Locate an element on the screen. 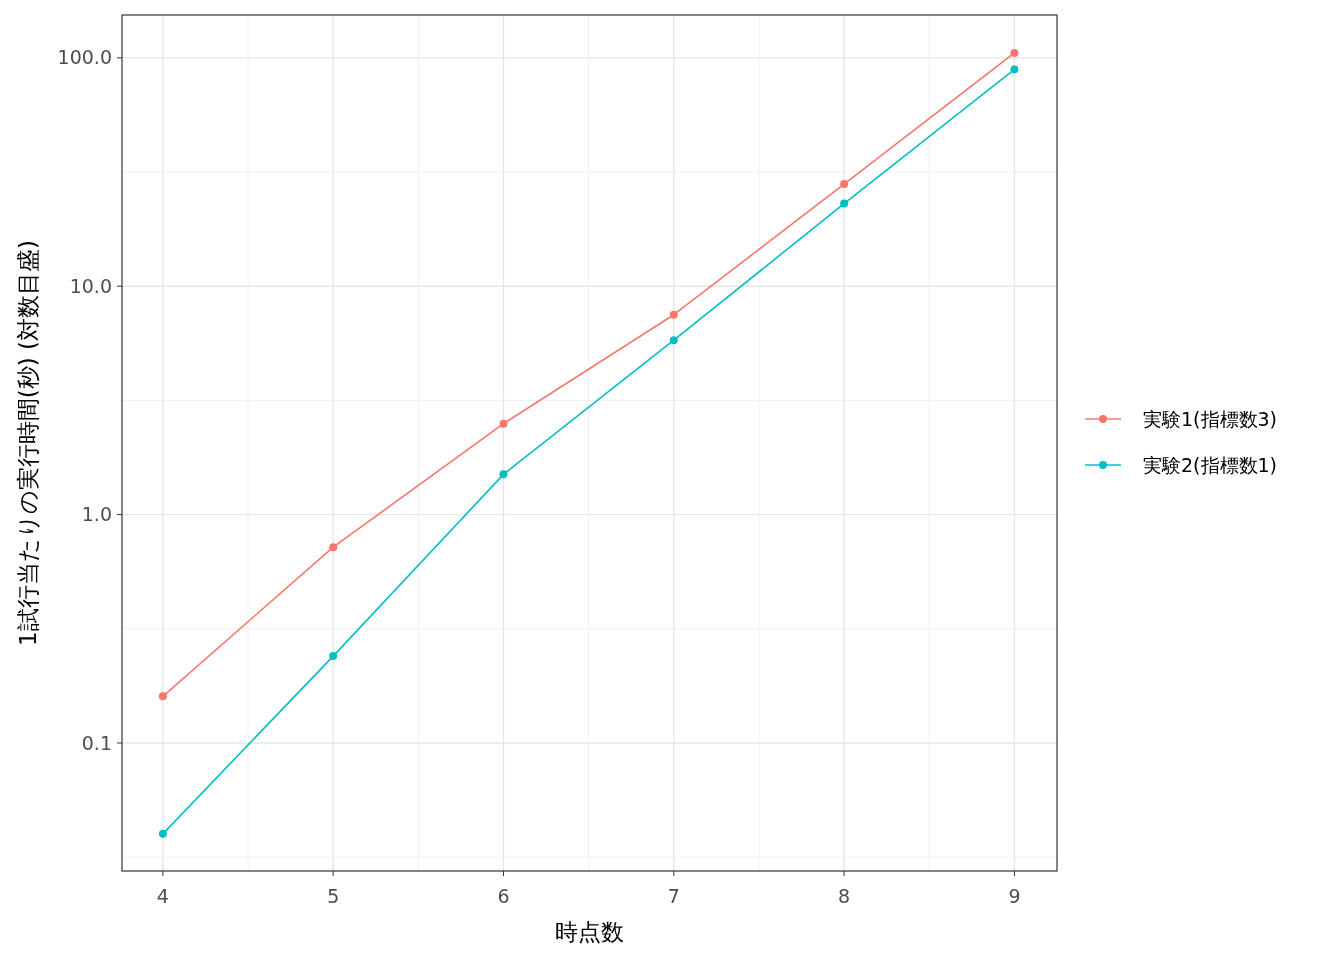 This screenshot has height=960, width=1344. legend-label: 実験1(指標数3) is located at coordinates (1210, 418).